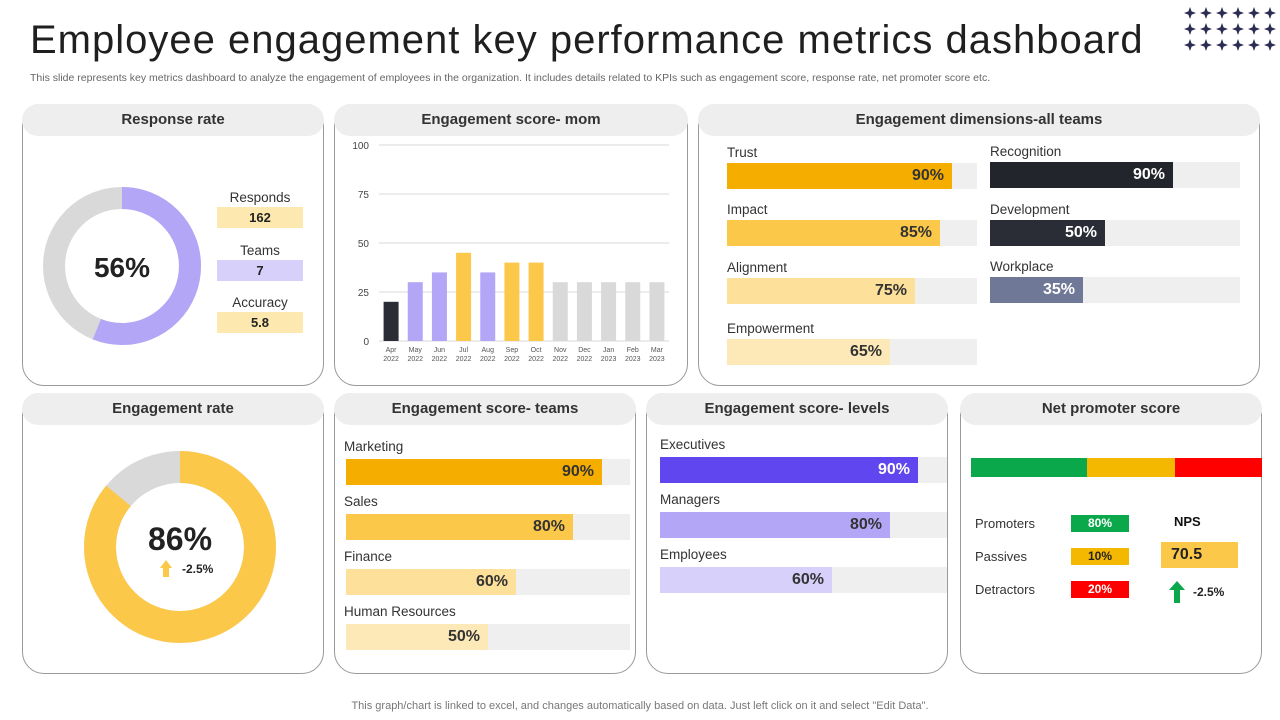 The image size is (1280, 720). Describe the element at coordinates (122, 266) in the screenshot. I see `response-rate-donut: 56%` at that location.